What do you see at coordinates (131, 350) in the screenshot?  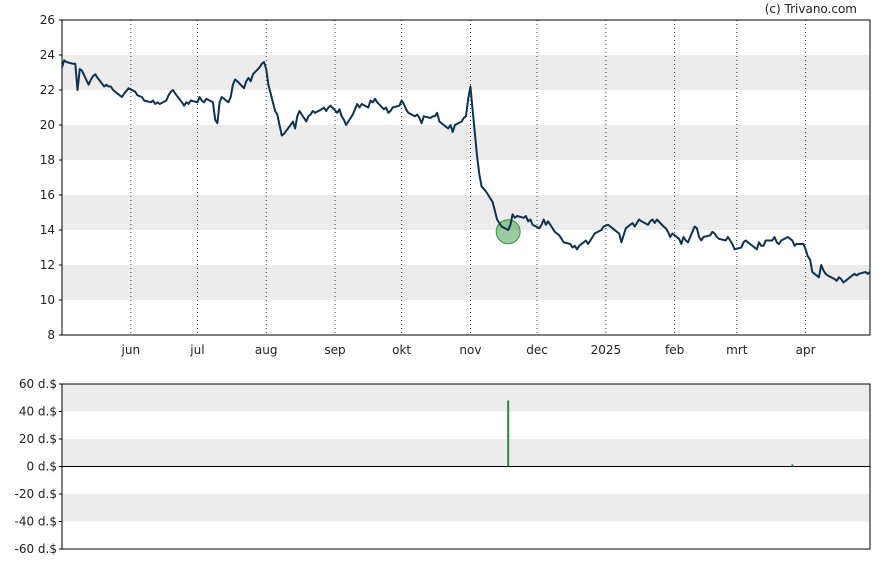 I see `x-tick-label: jun` at bounding box center [131, 350].